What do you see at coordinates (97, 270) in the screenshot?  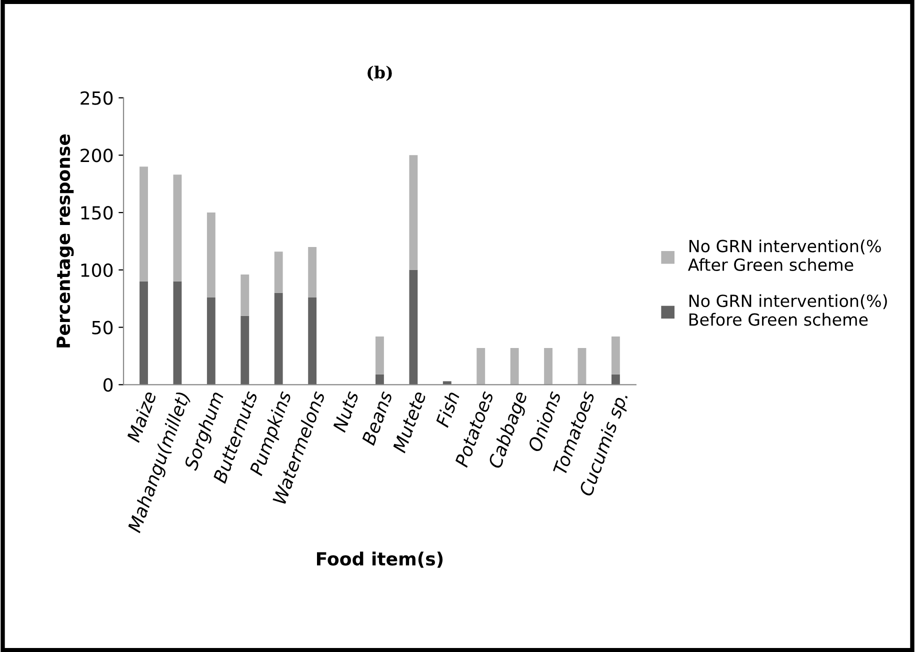 I see `y-tick-label: 100` at bounding box center [97, 270].